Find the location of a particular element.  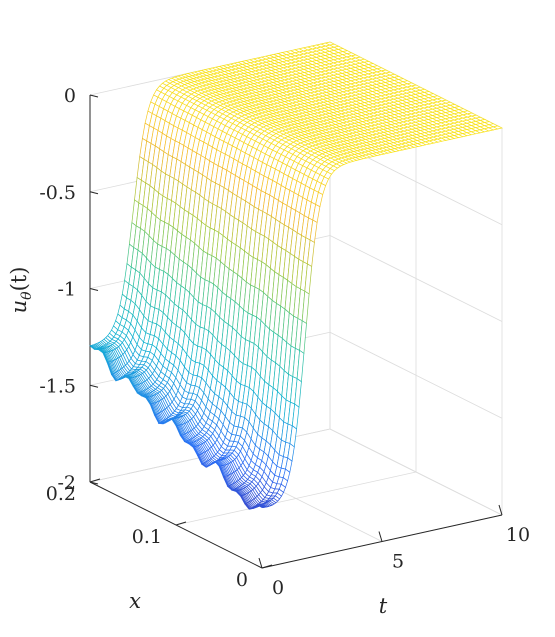

z-label-arg: (t) is located at coordinates (19, 279).